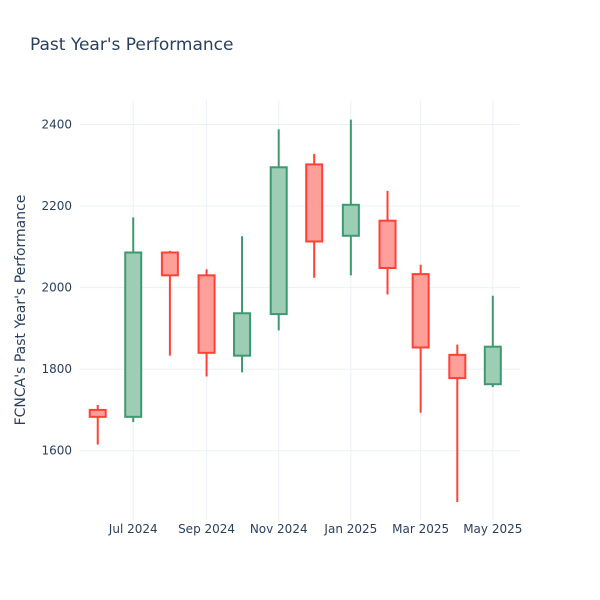  I want to click on x-tick-label: Jan 2025, so click(350, 529).